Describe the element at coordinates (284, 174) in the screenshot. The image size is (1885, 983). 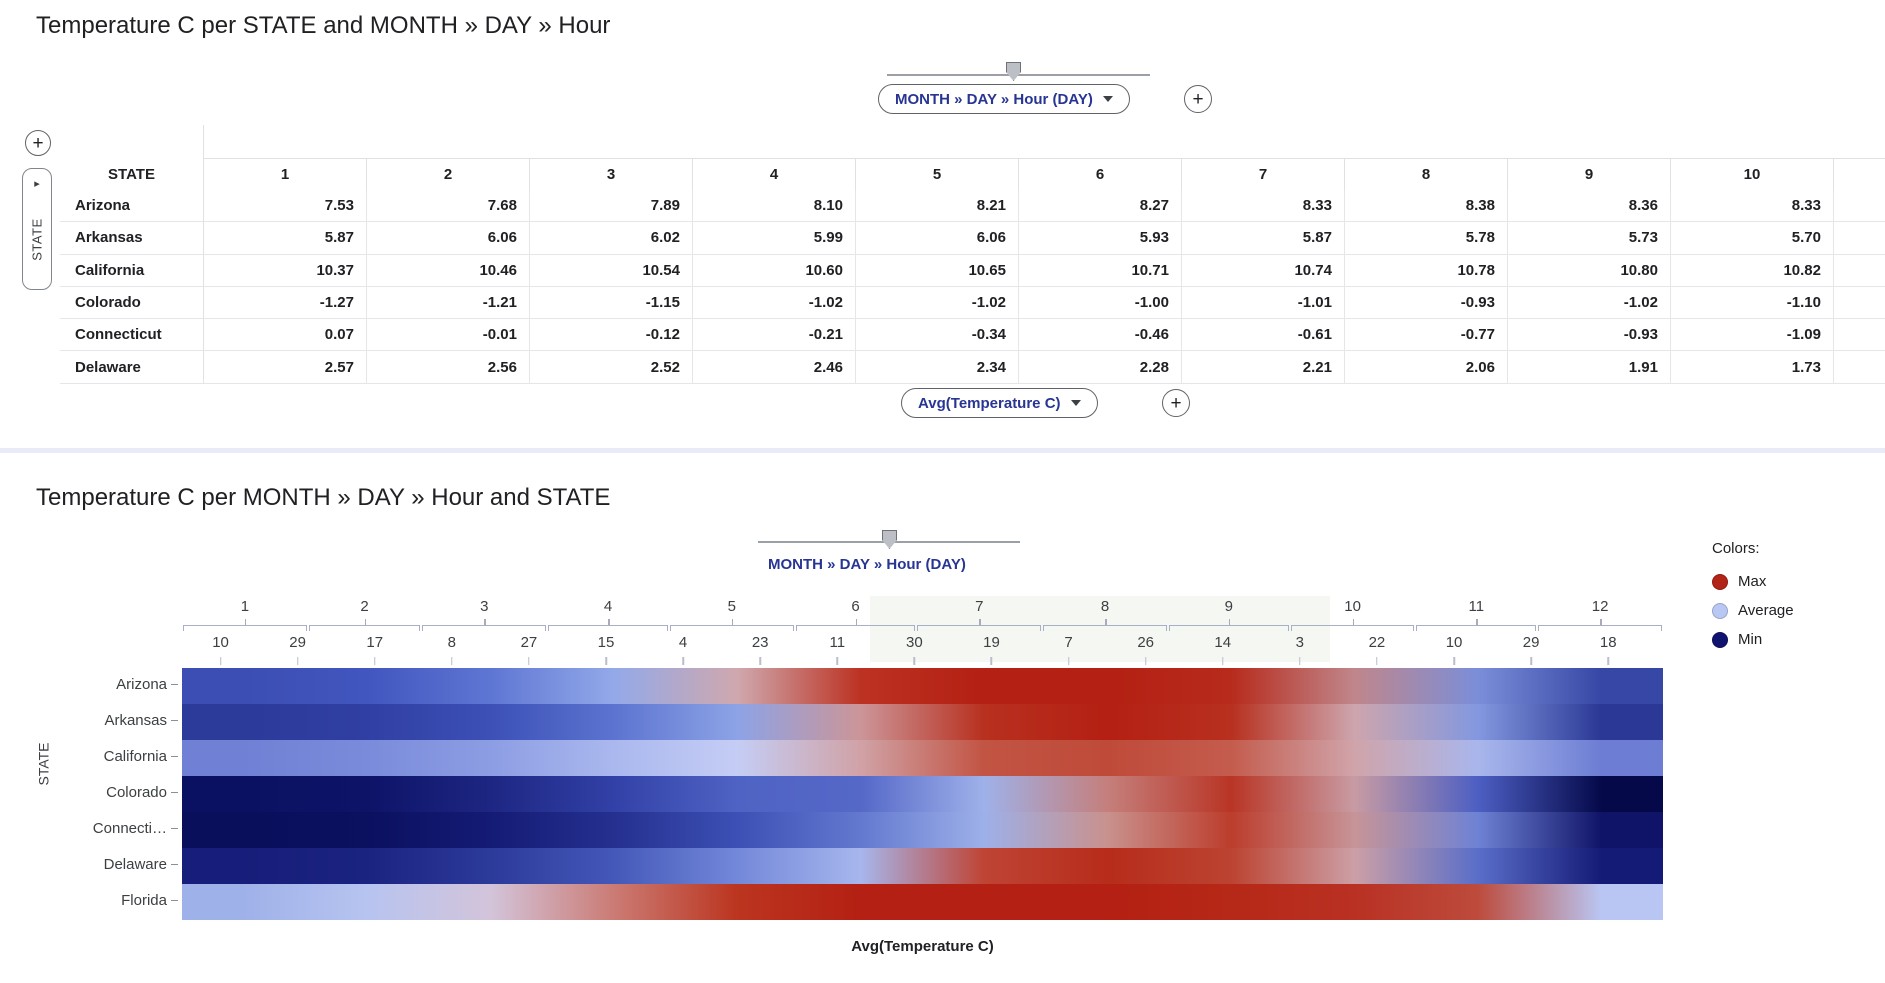
I see `table-header-month: 1` at that location.